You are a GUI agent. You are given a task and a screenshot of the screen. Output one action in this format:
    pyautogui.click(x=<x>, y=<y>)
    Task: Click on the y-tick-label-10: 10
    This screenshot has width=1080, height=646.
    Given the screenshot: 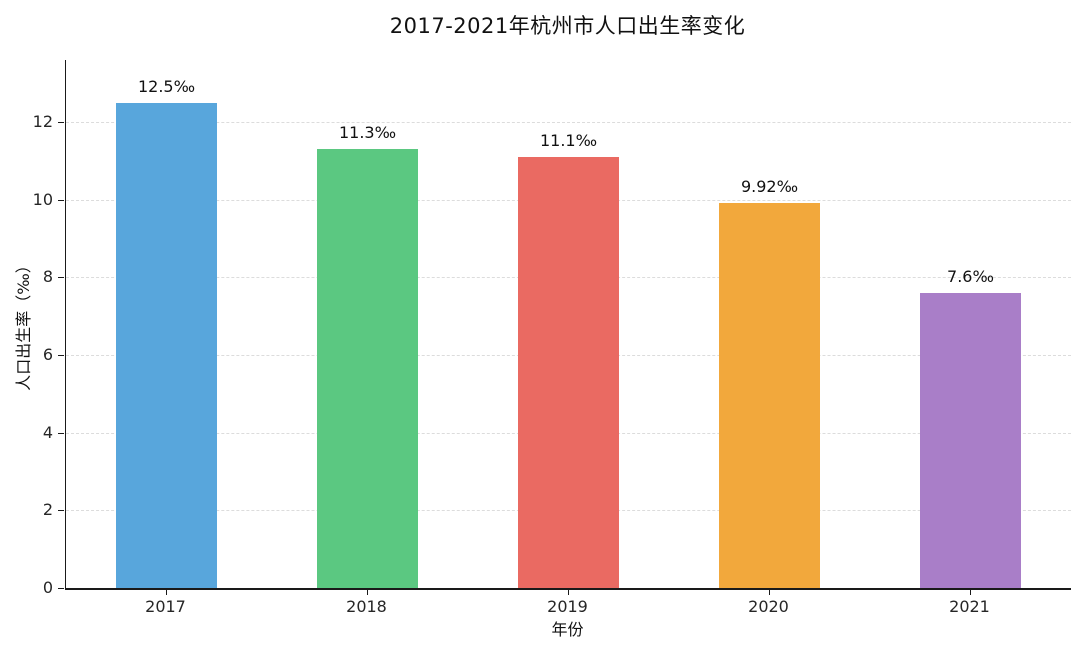 What is the action you would take?
    pyautogui.click(x=42, y=199)
    